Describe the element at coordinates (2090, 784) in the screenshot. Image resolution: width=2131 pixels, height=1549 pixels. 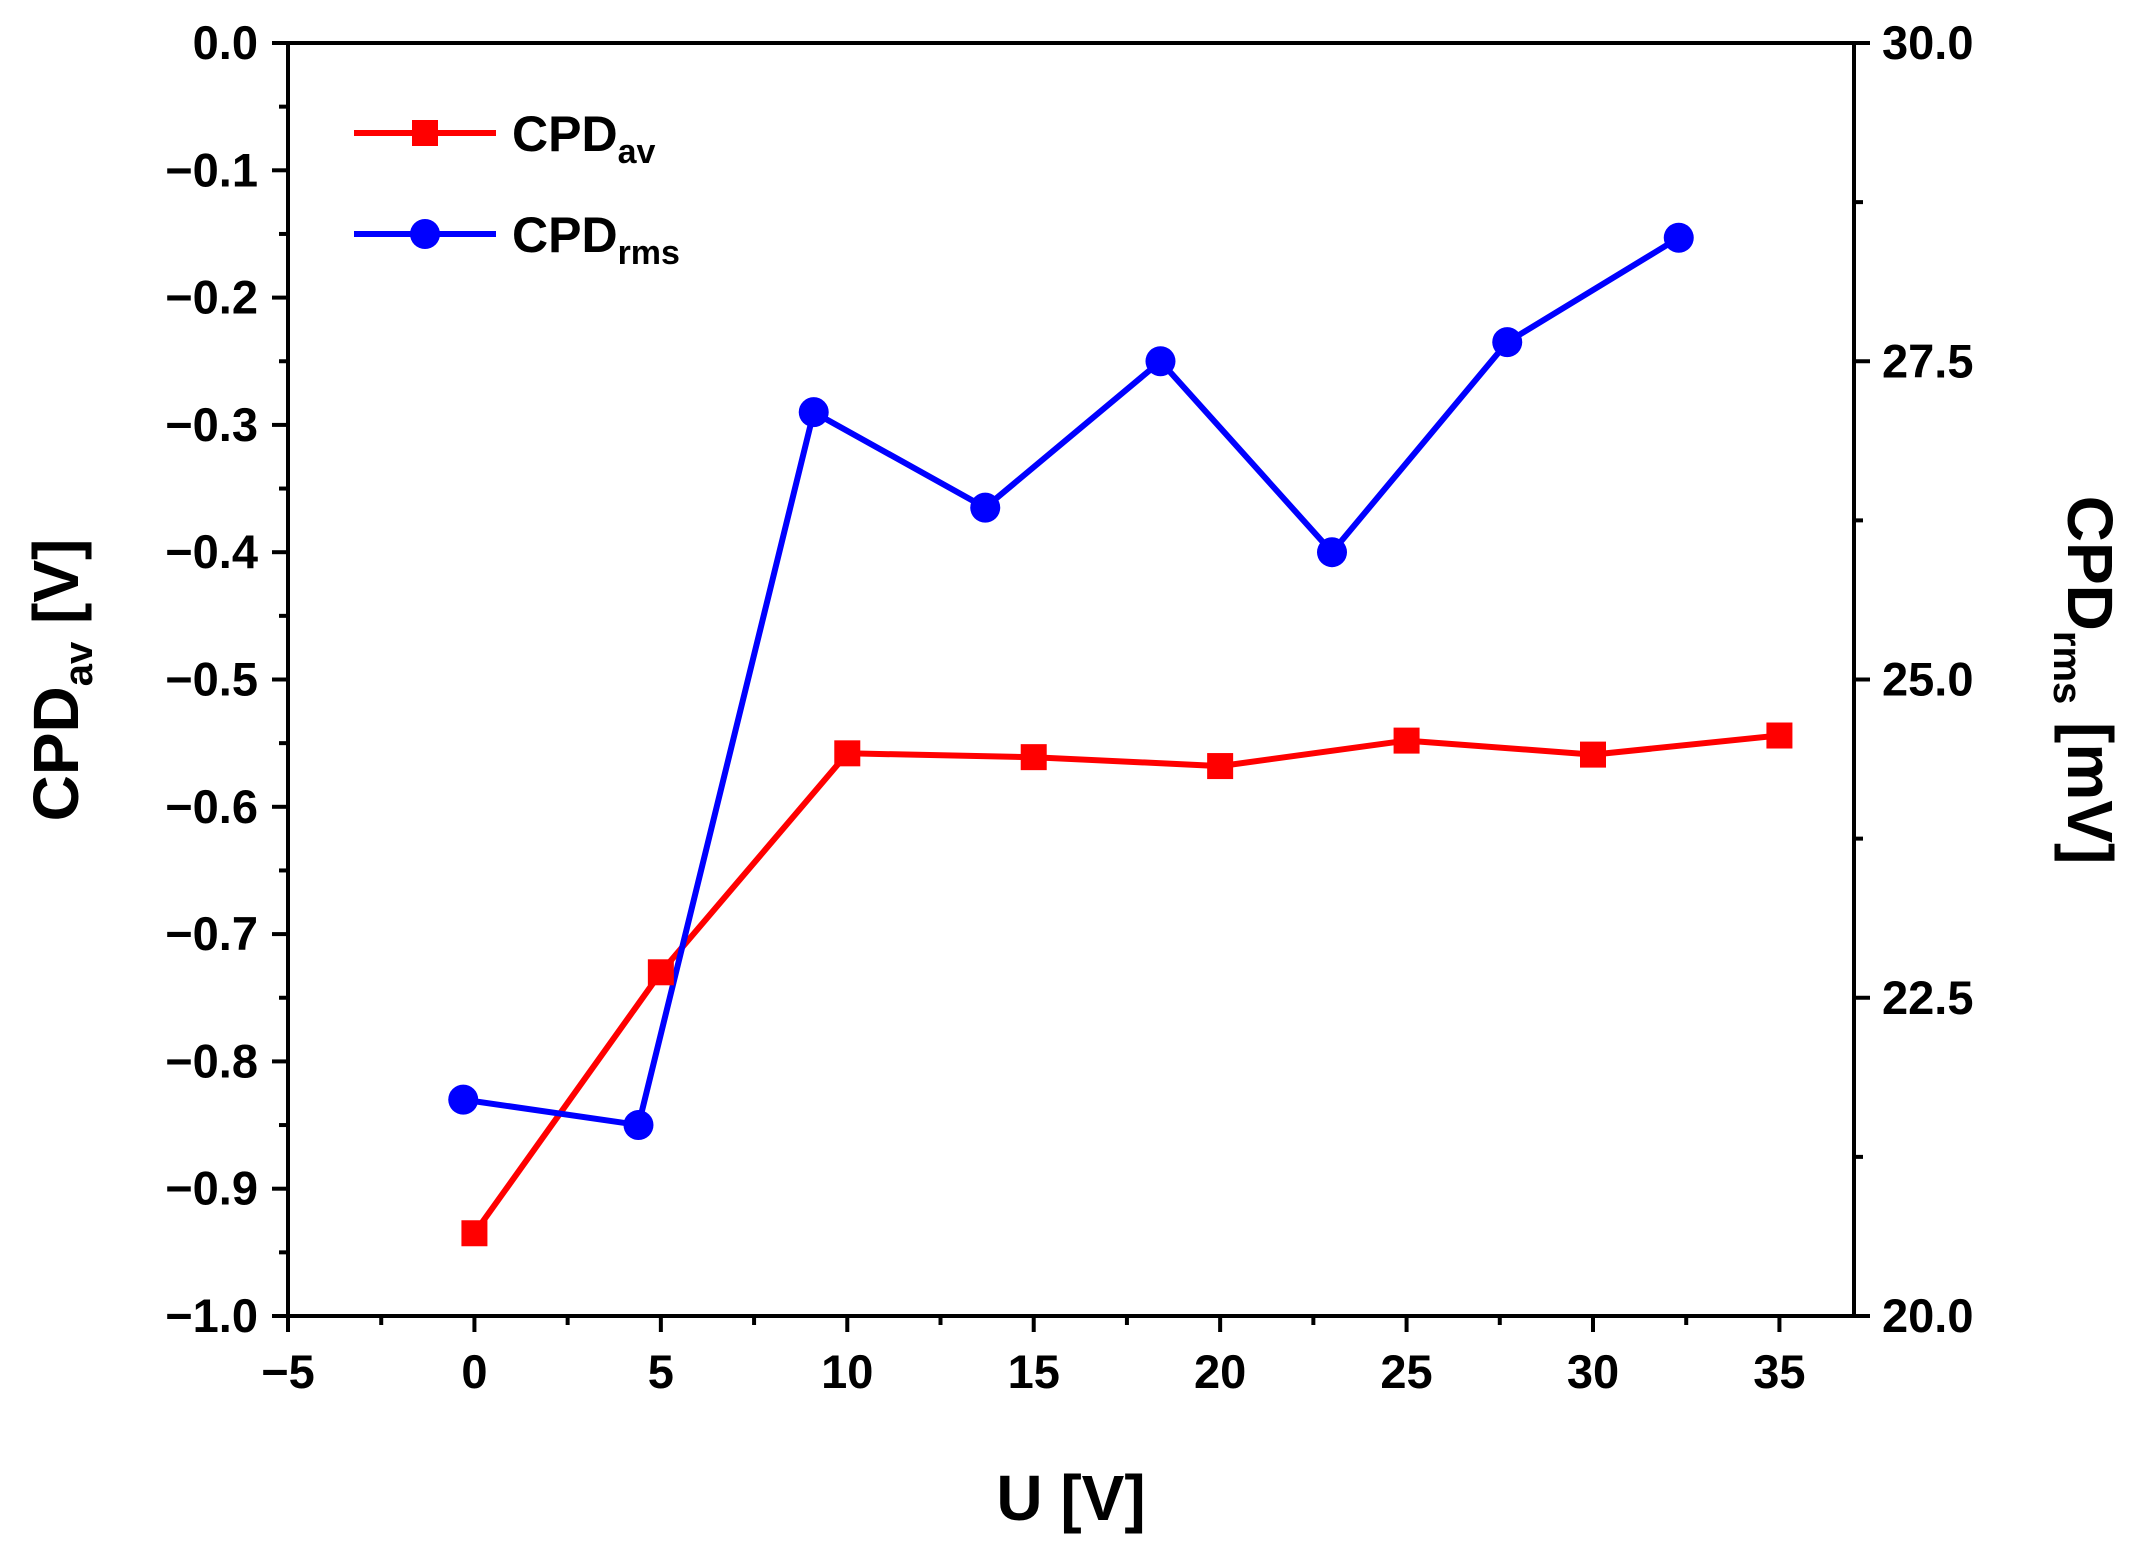
I see `y-right-title-unit: [mV]` at that location.